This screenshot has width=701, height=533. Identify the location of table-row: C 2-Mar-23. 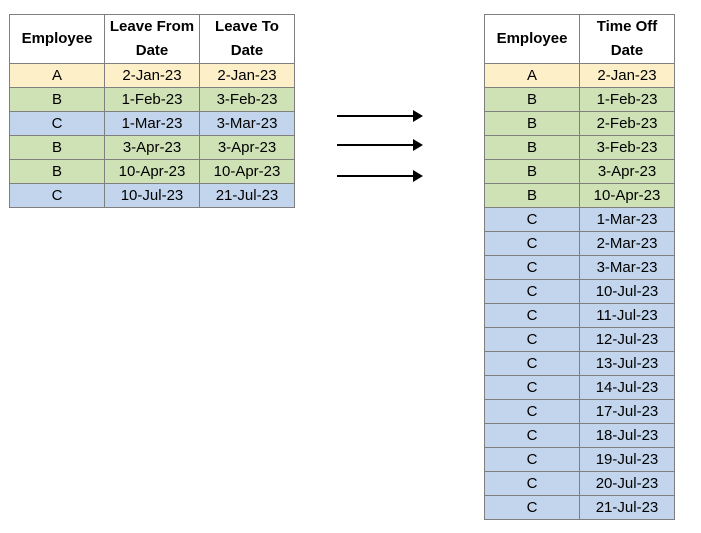
(579, 243).